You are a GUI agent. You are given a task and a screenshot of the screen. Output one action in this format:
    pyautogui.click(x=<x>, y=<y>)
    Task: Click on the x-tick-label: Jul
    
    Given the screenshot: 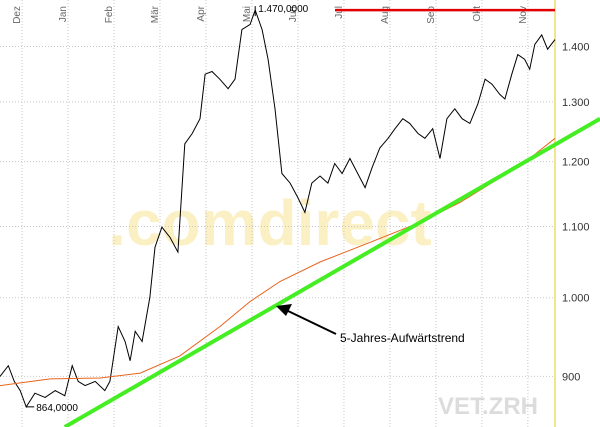 What is the action you would take?
    pyautogui.click(x=339, y=12)
    